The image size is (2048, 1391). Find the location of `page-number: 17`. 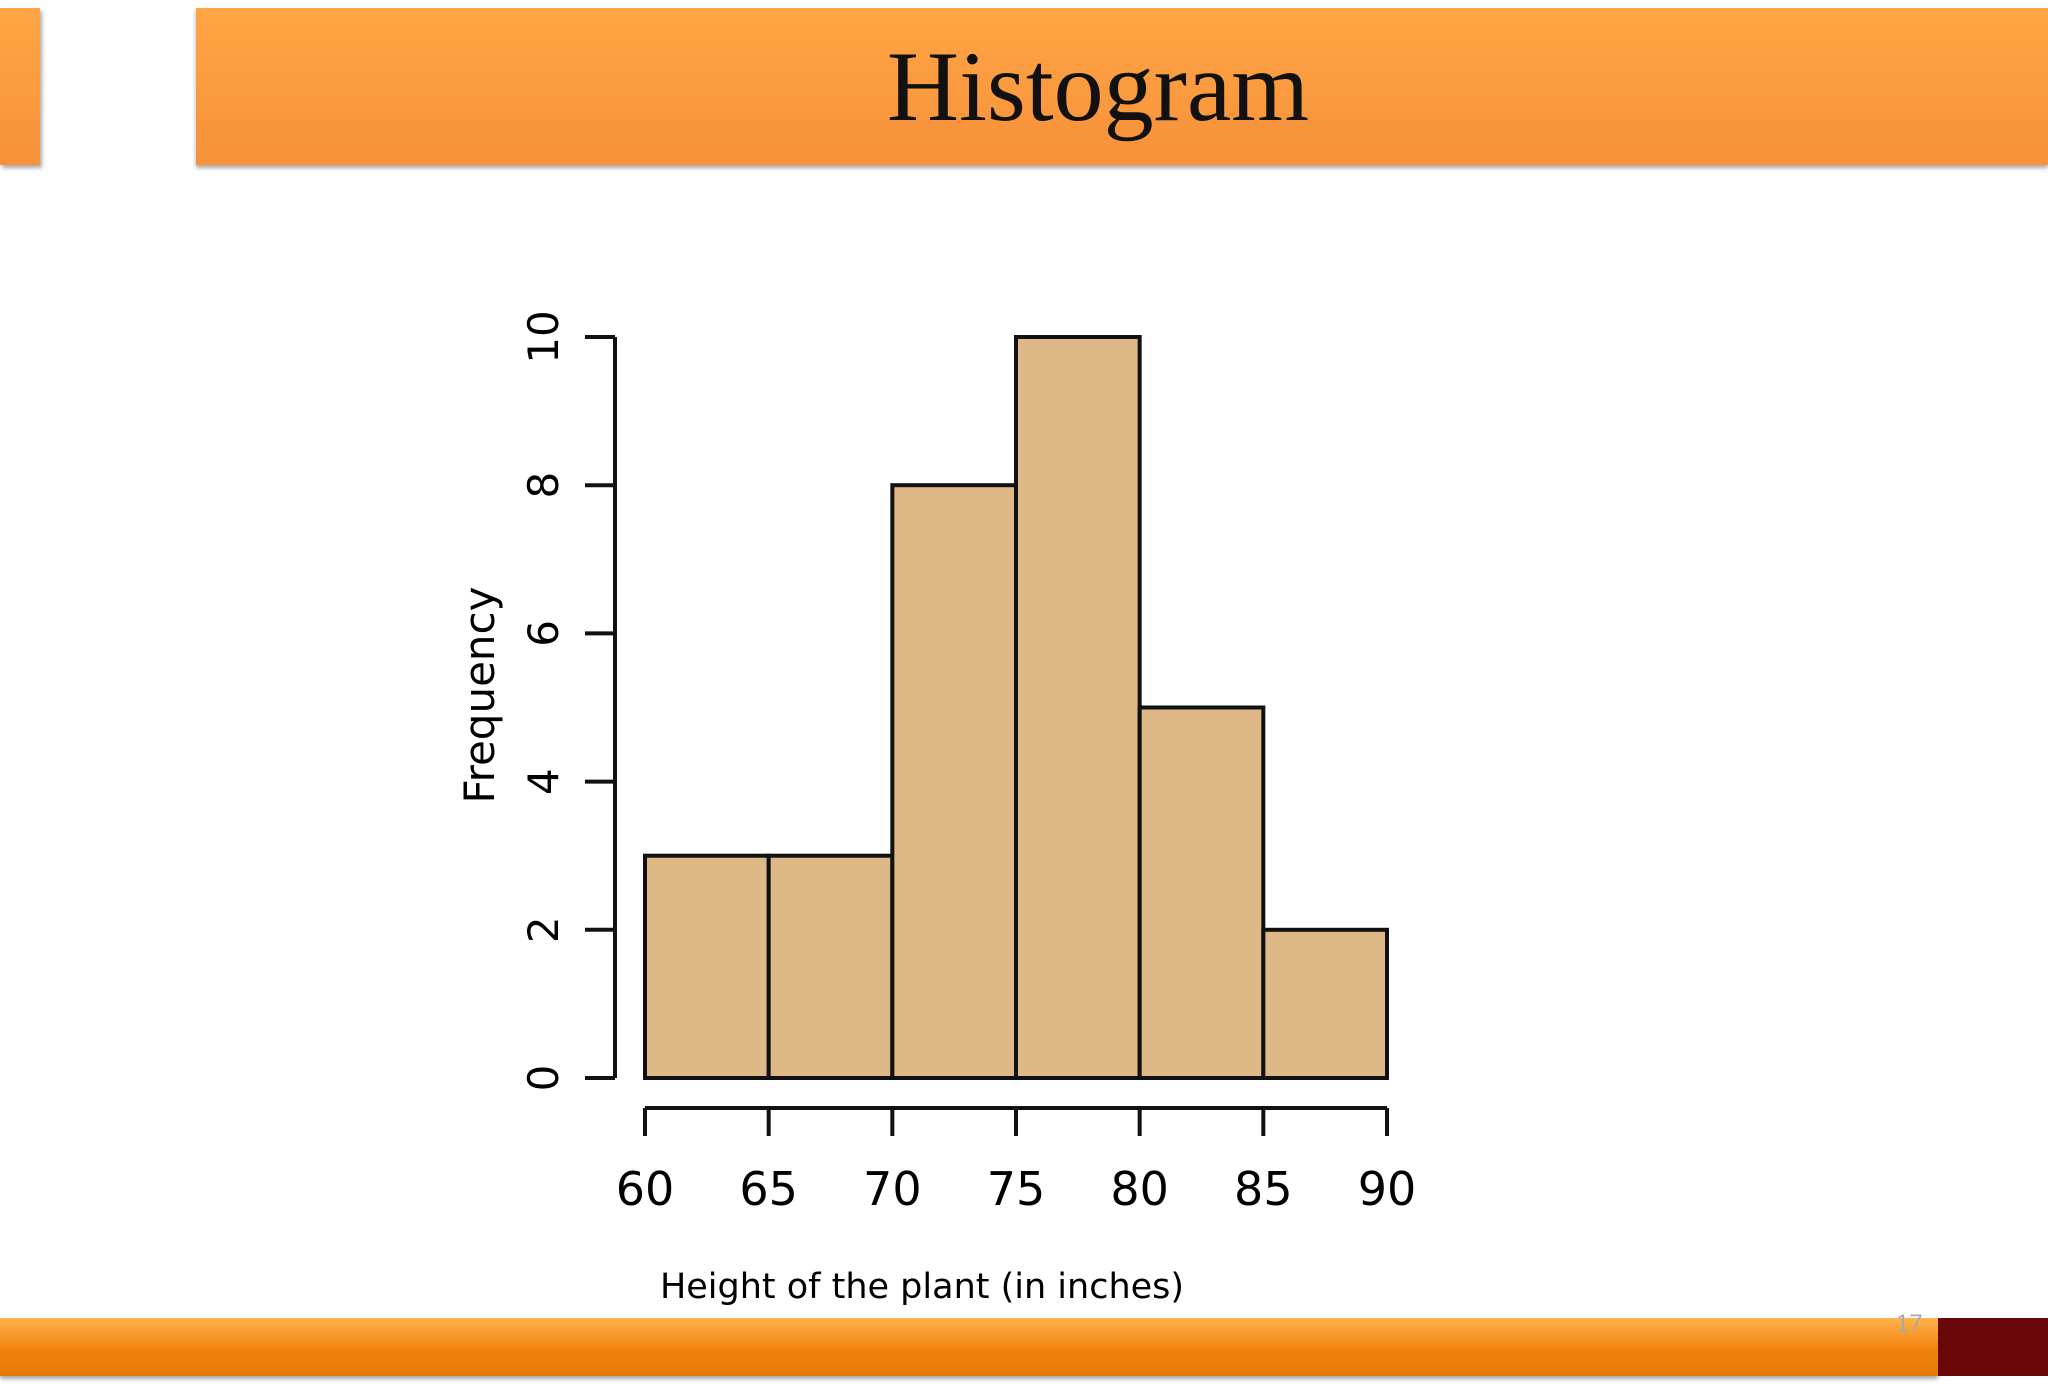

page-number: 17 is located at coordinates (1909, 1323).